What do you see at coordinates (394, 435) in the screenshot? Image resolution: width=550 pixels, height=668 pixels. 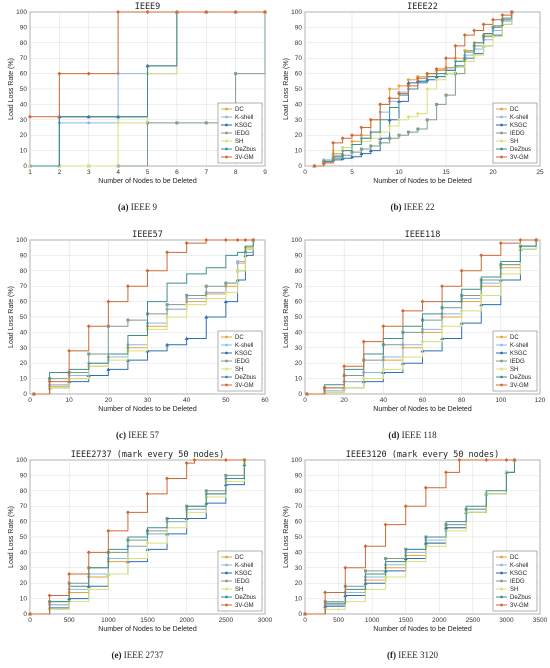 I see `caption-label: (d)` at bounding box center [394, 435].